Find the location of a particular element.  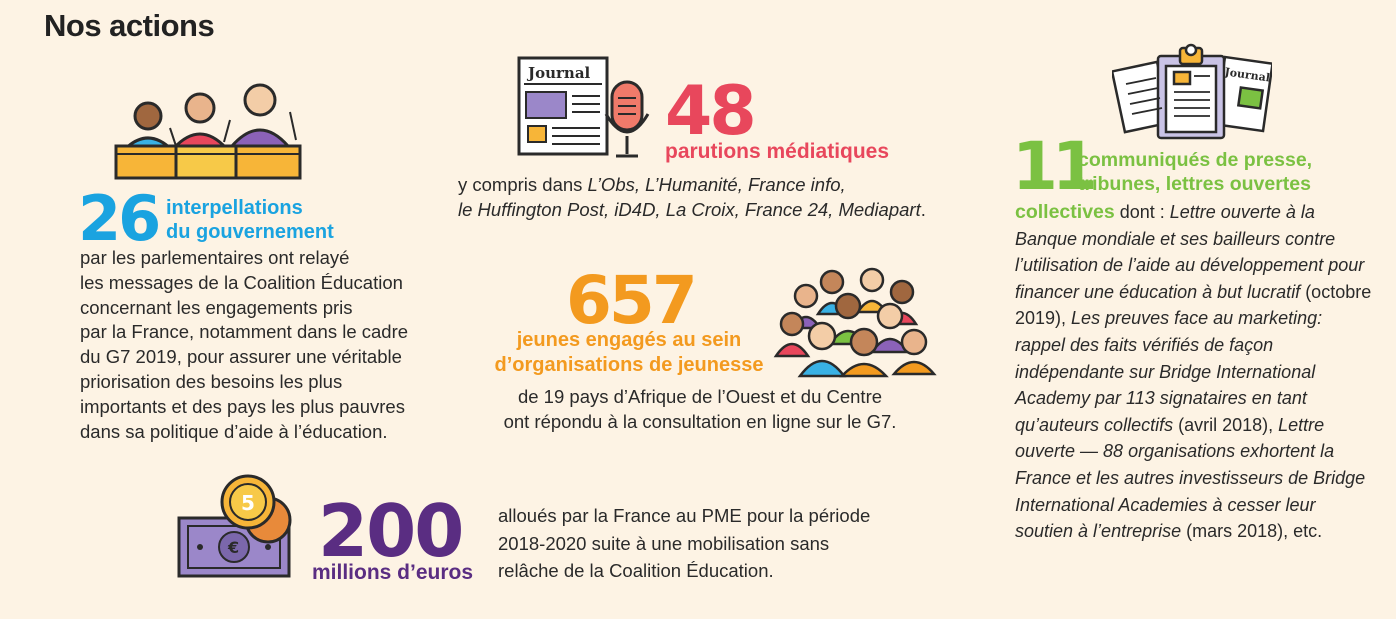

interpellations-number: 26 is located at coordinates (119, 218).